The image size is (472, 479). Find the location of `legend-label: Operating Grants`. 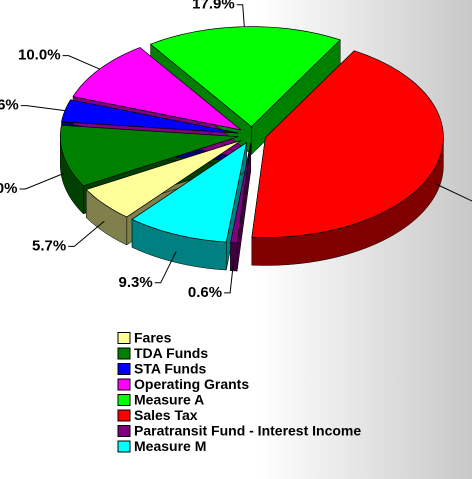

legend-label: Operating Grants is located at coordinates (191, 384).